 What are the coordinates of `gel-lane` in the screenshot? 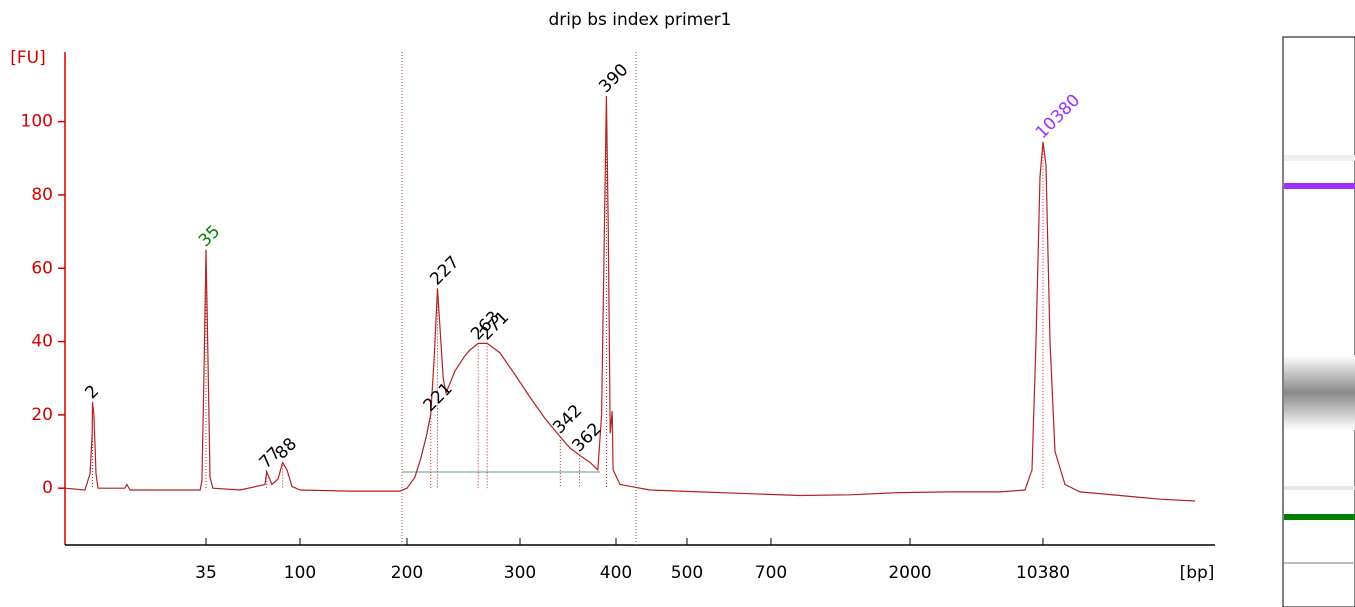 It's located at (1318, 321).